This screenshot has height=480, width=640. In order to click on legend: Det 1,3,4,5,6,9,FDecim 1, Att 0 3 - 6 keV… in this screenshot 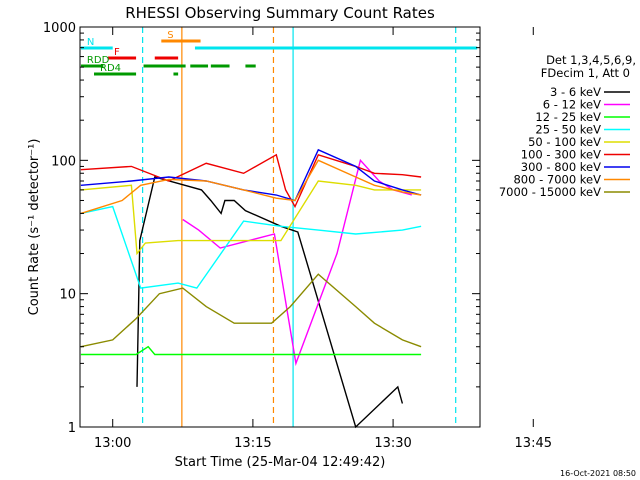, I will do `click(567, 126)`.